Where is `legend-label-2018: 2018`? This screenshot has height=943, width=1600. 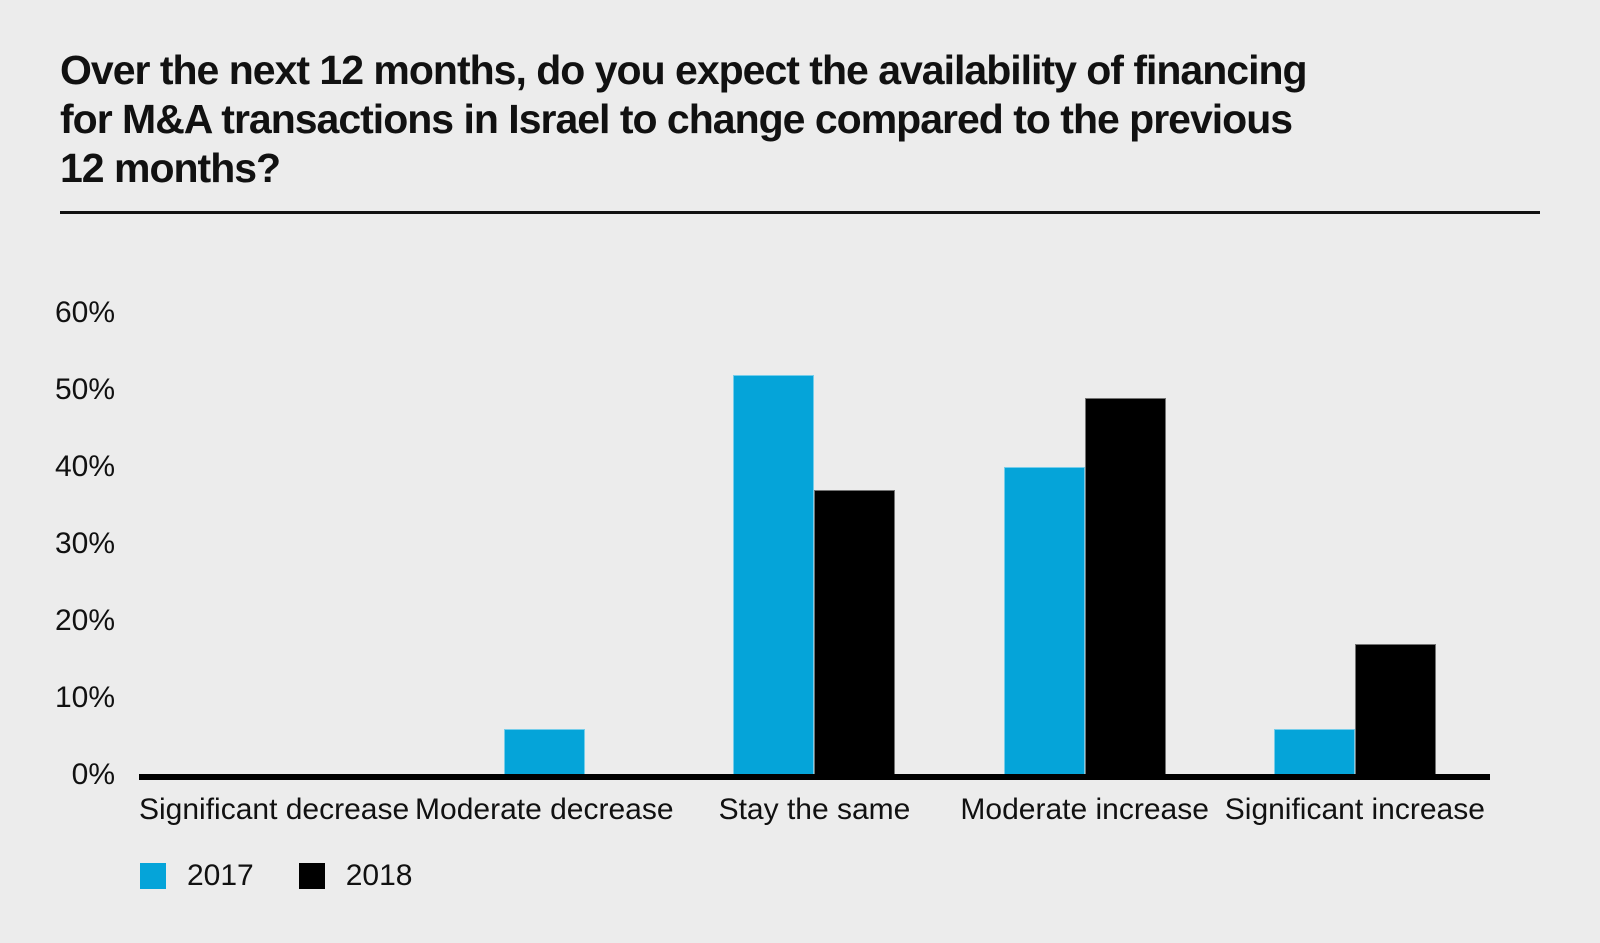 legend-label-2018: 2018 is located at coordinates (379, 875).